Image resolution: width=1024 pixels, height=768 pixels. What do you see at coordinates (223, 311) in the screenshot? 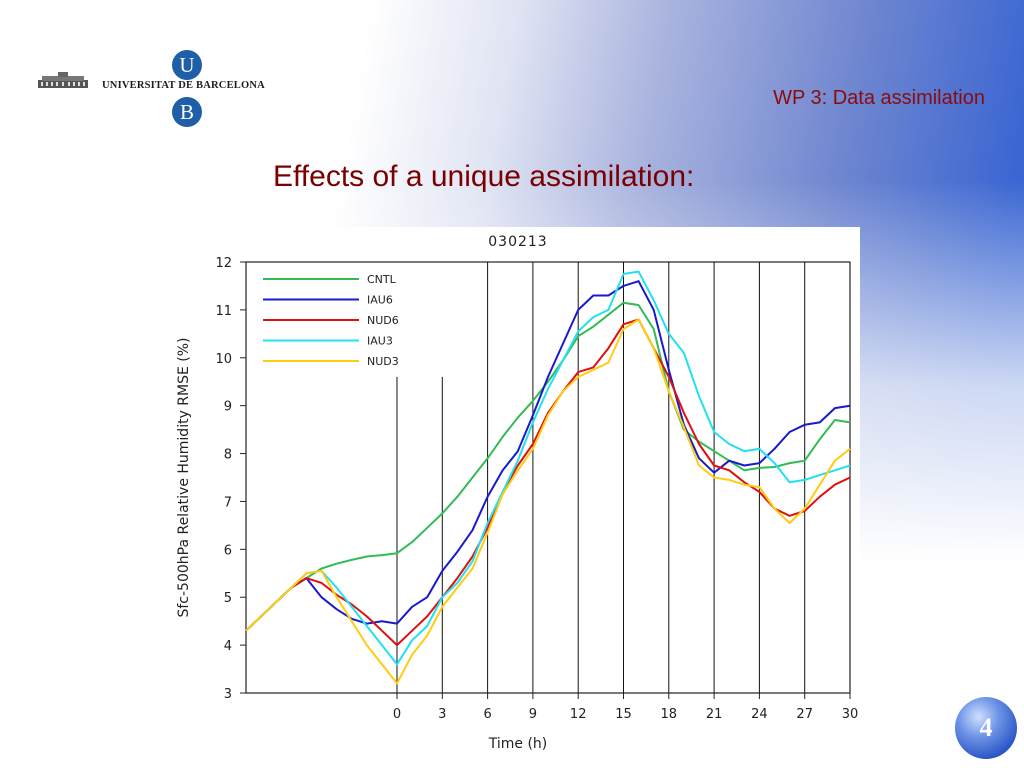
I see `y-tick-label: 11` at bounding box center [223, 311].